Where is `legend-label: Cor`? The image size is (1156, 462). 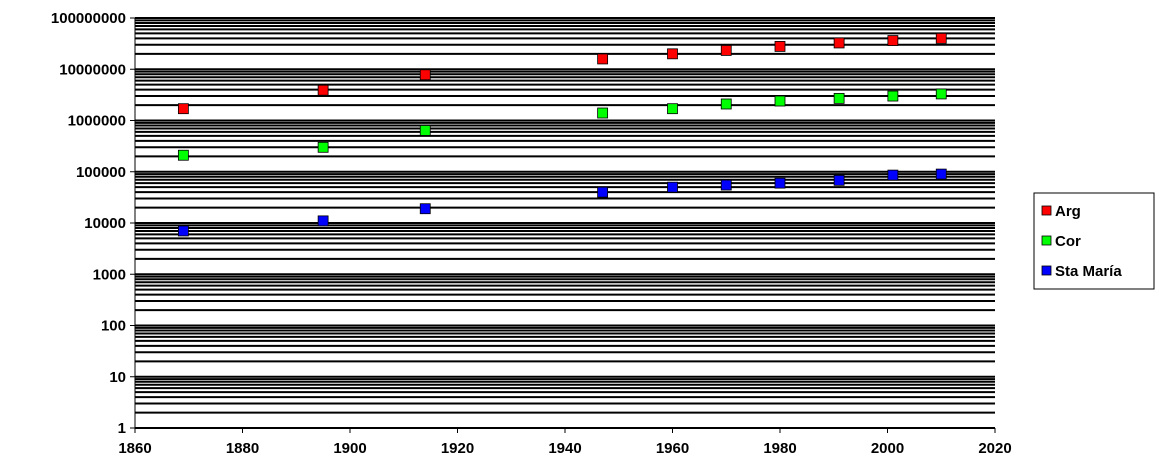
legend-label: Cor is located at coordinates (1068, 241).